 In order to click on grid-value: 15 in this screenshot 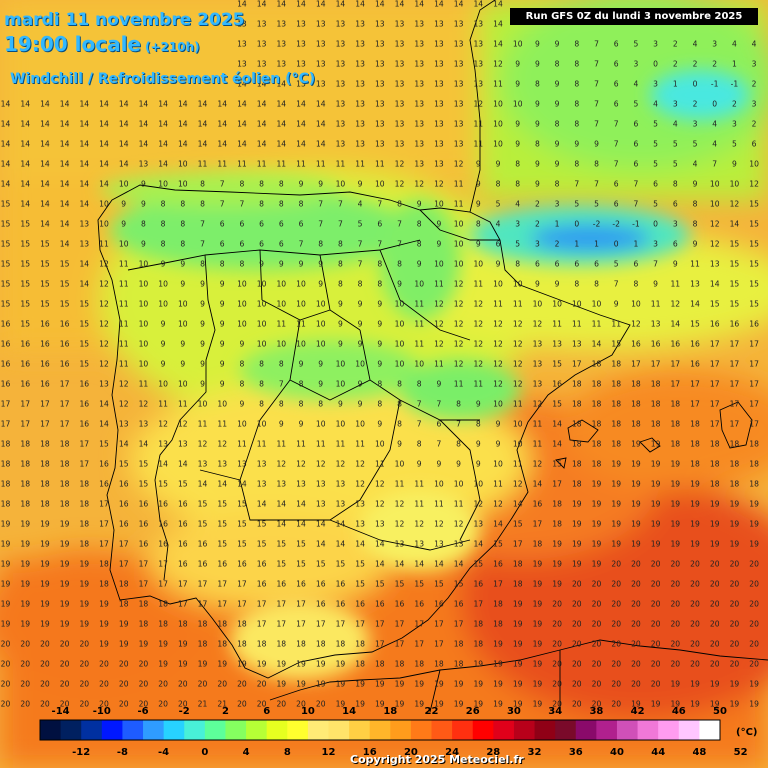, I will do `click(163, 484)`.